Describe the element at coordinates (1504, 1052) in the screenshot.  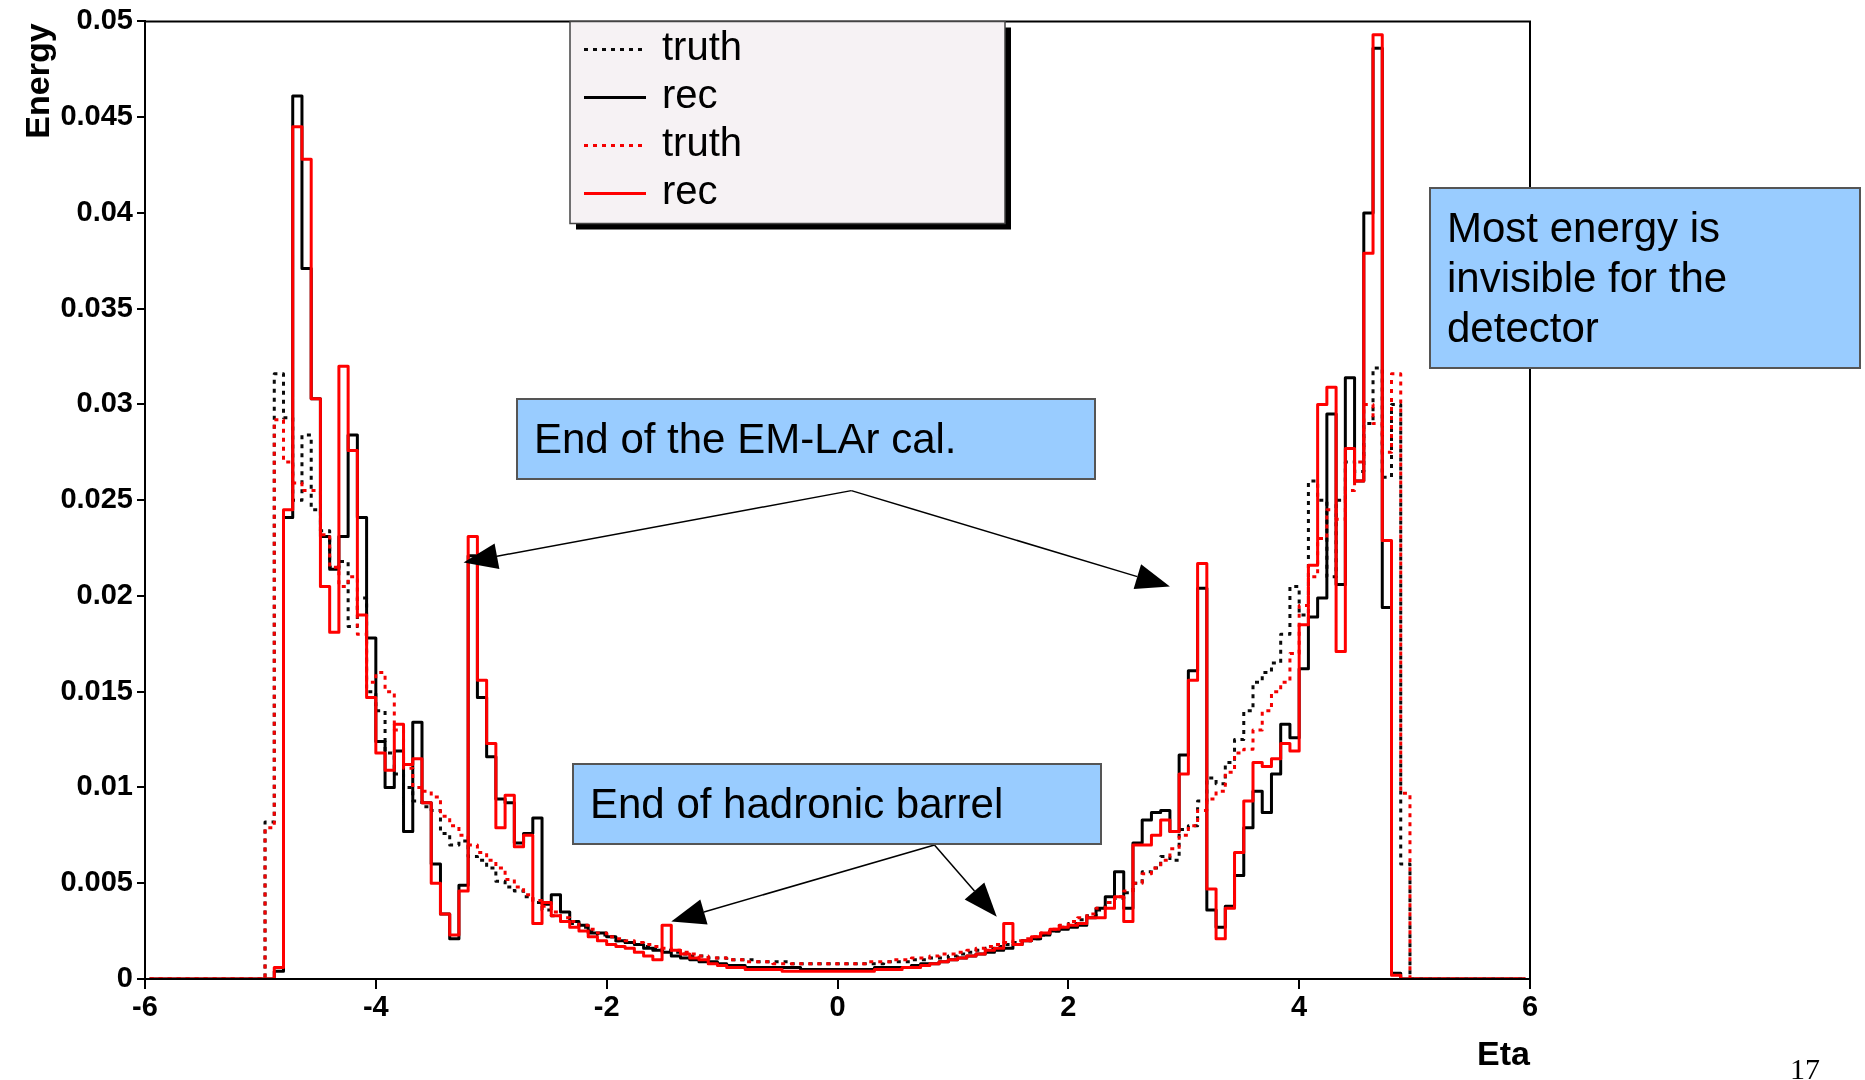
I see `x-axis-title: Eta` at that location.